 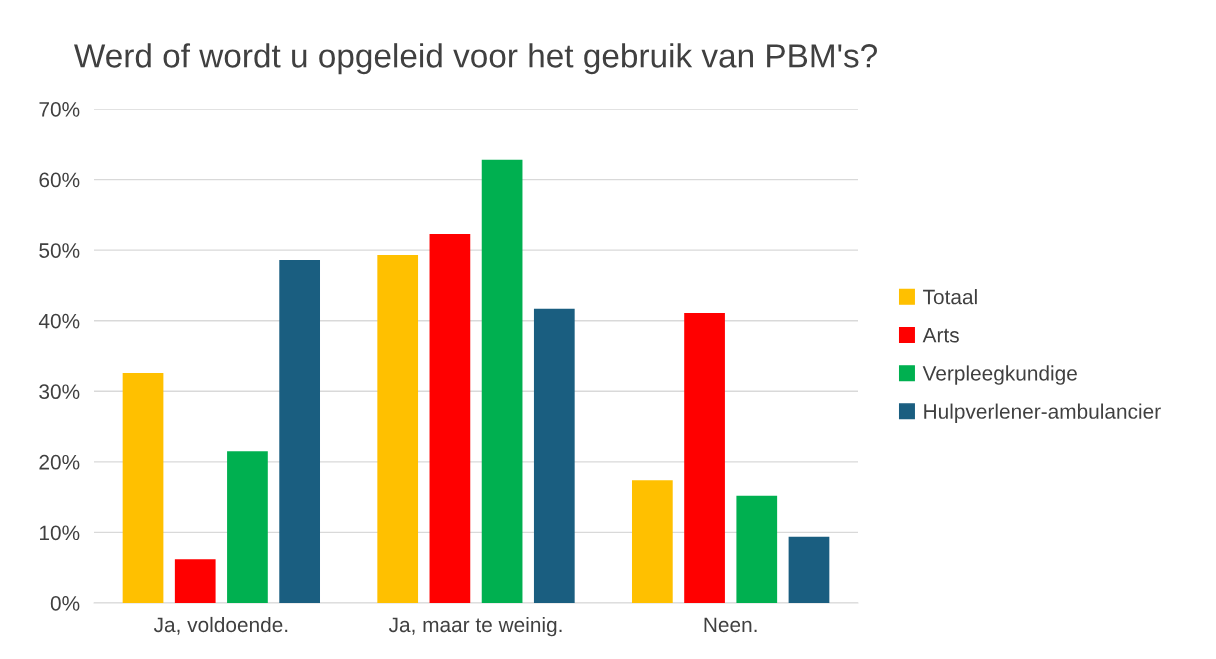 I want to click on legend-label: Arts, so click(x=940, y=335).